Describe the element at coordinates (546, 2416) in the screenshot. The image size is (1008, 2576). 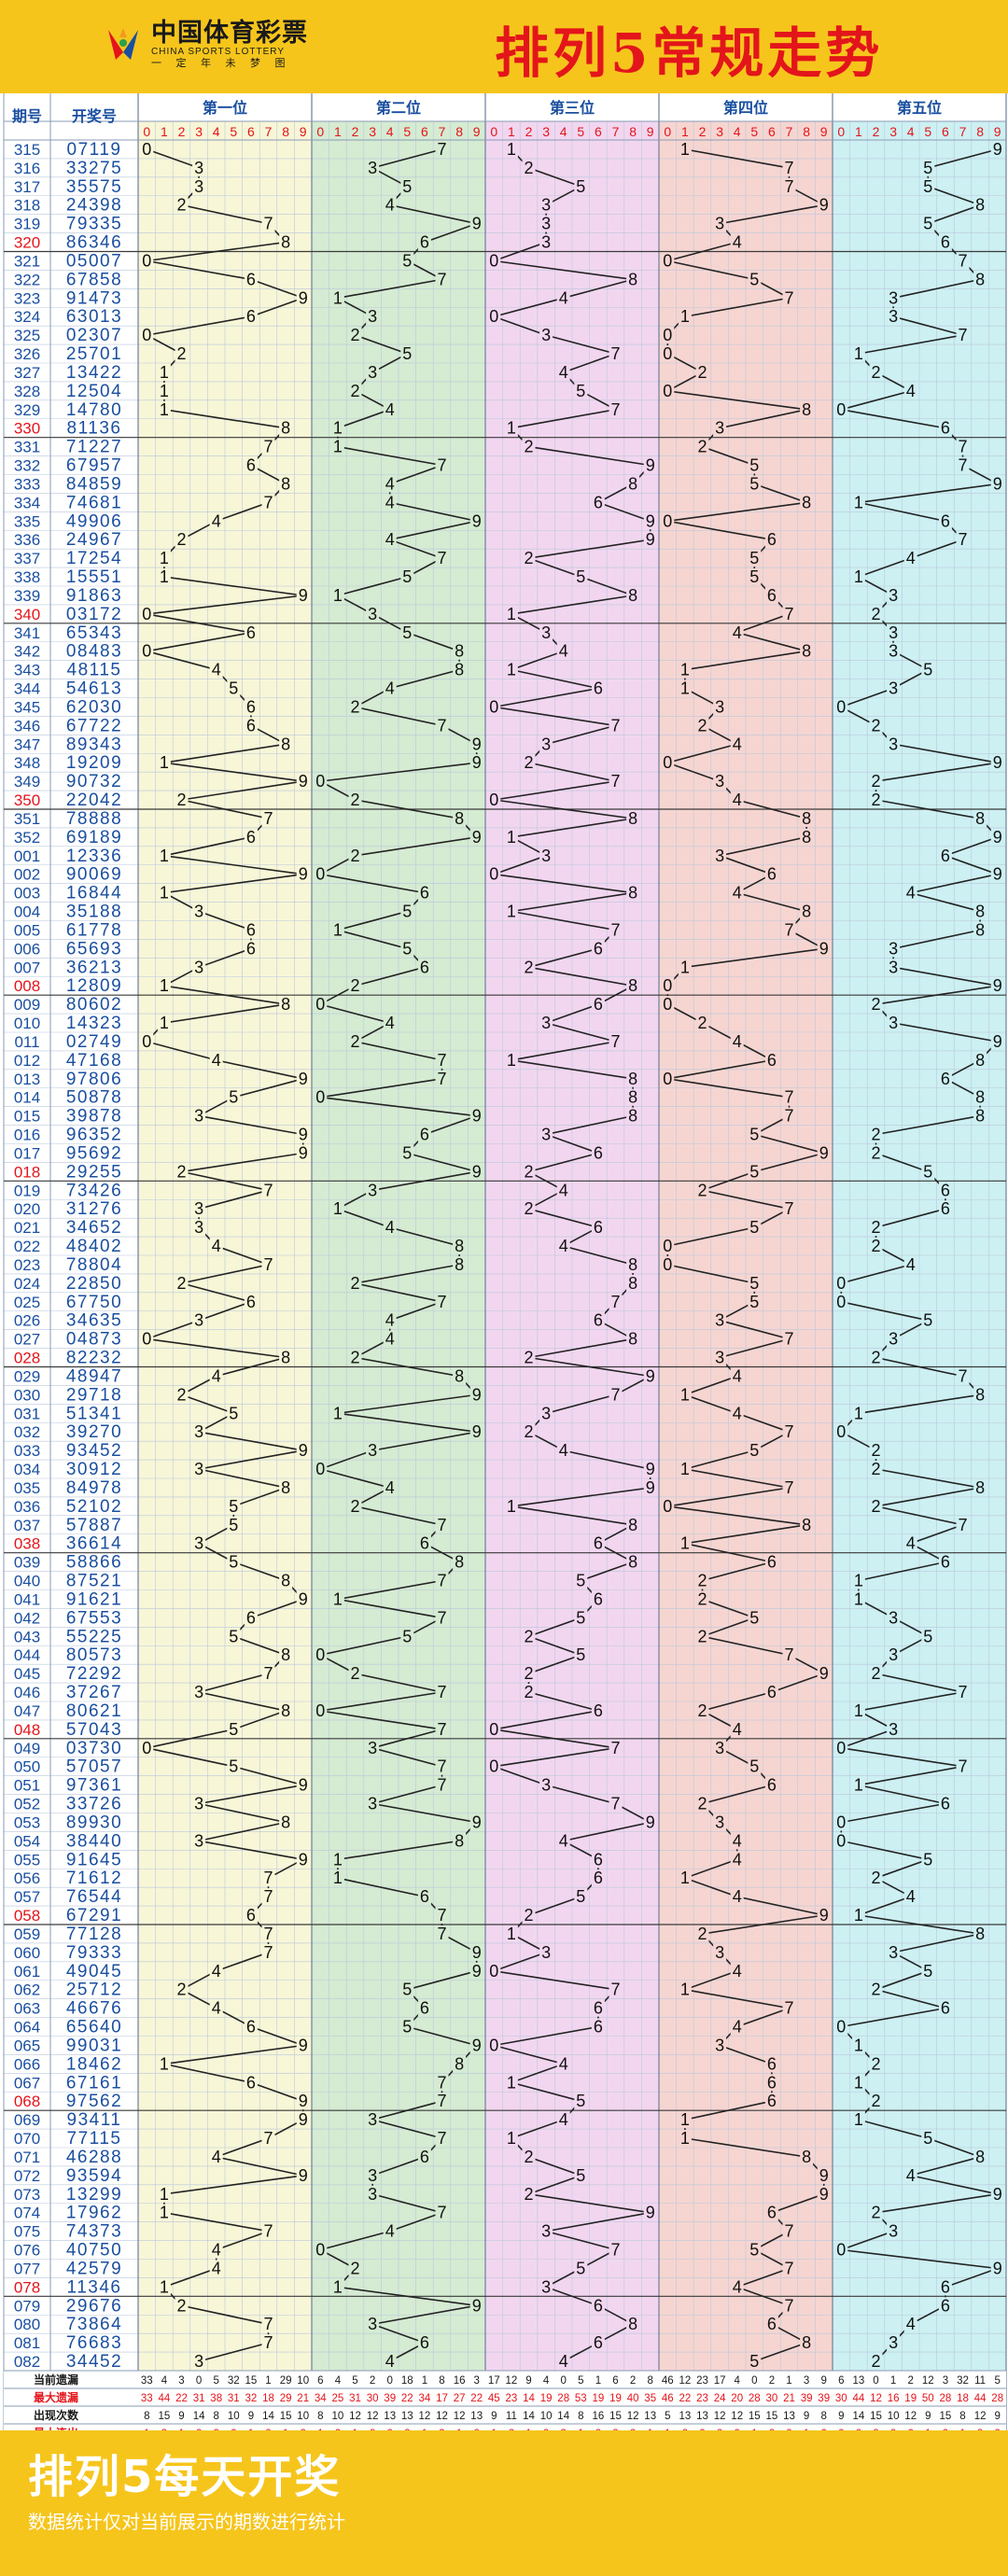
I see `stats-value: 10` at that location.